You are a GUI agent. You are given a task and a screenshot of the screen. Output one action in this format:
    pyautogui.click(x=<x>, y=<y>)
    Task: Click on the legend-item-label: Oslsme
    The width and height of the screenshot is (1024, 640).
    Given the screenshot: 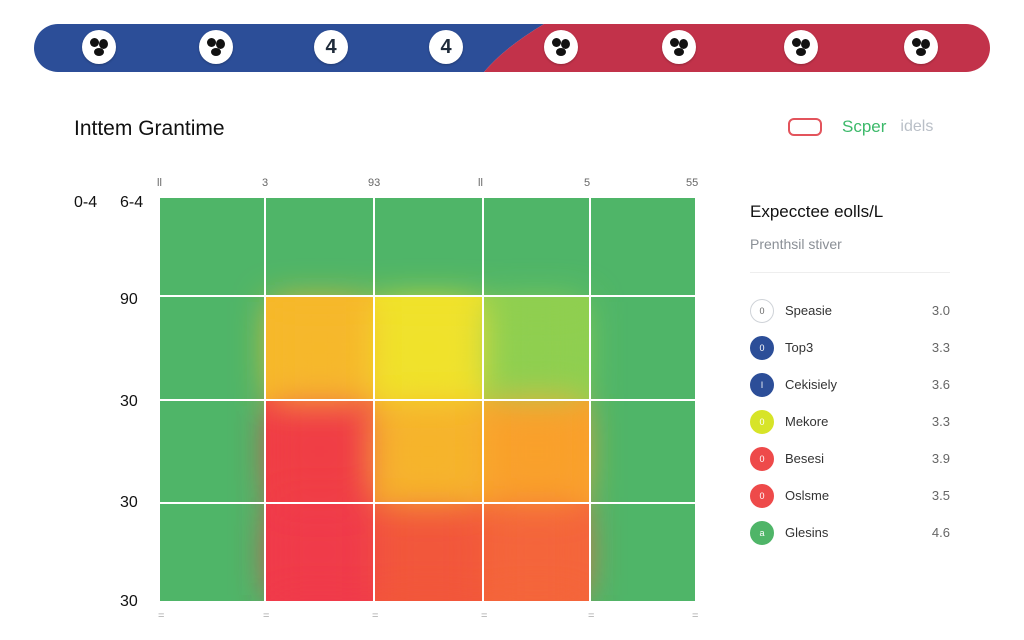 What is the action you would take?
    pyautogui.click(x=807, y=495)
    